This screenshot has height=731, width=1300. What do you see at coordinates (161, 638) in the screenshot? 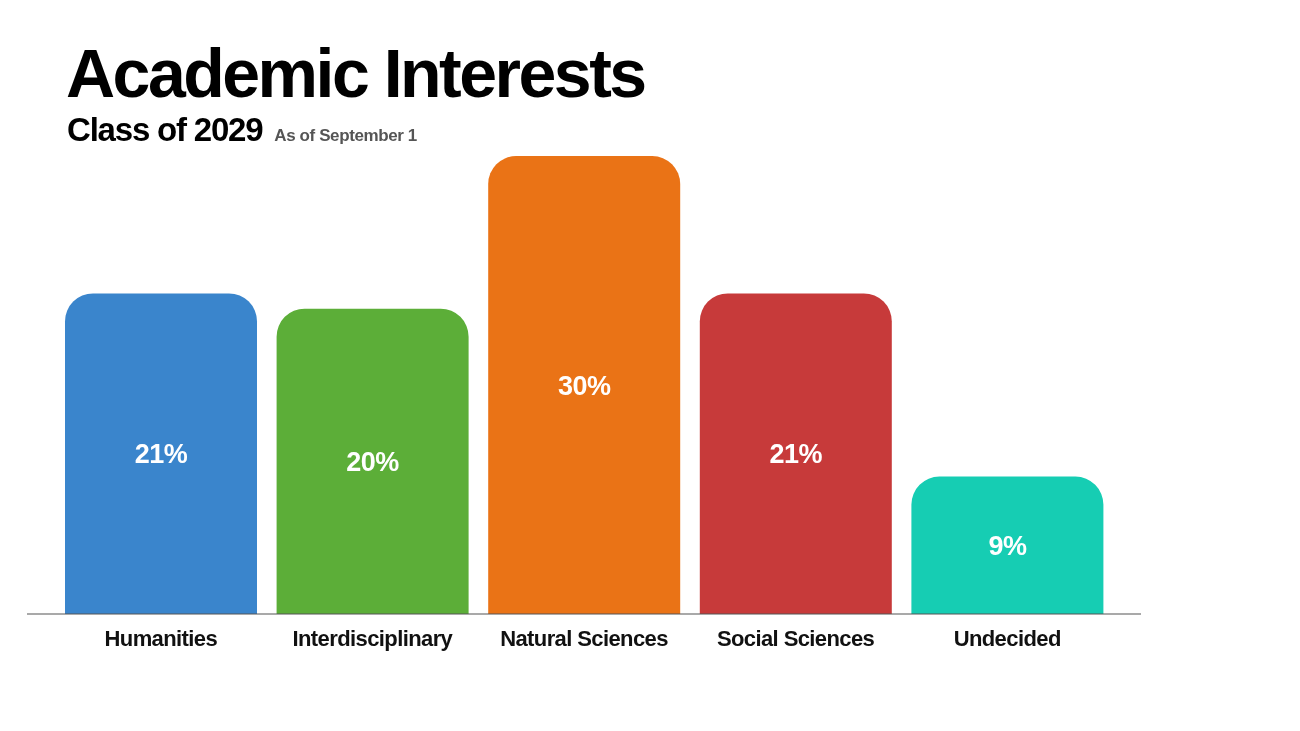
I see `x-tick-label: Humanities` at bounding box center [161, 638].